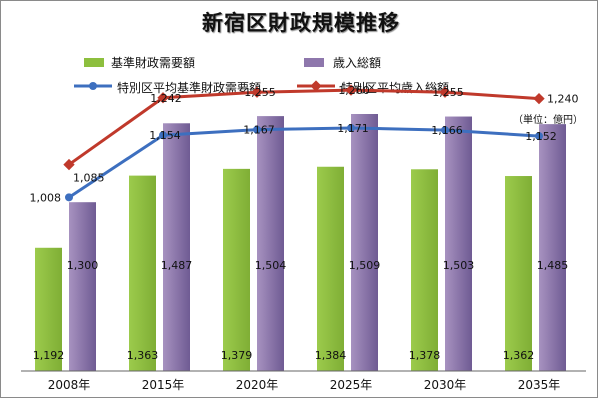 This screenshot has width=600, height=401. What do you see at coordinates (189, 88) in the screenshot?
I see `legend-label-line-1: 特別区平均基準財政需要額` at bounding box center [189, 88].